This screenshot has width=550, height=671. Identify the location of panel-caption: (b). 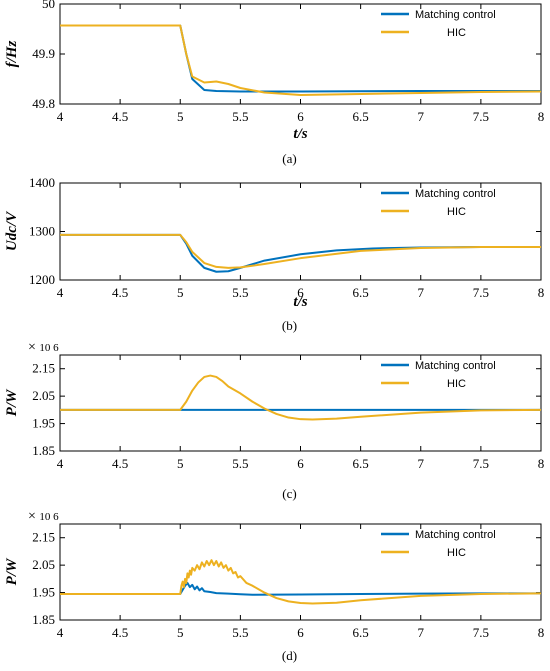
(289, 325).